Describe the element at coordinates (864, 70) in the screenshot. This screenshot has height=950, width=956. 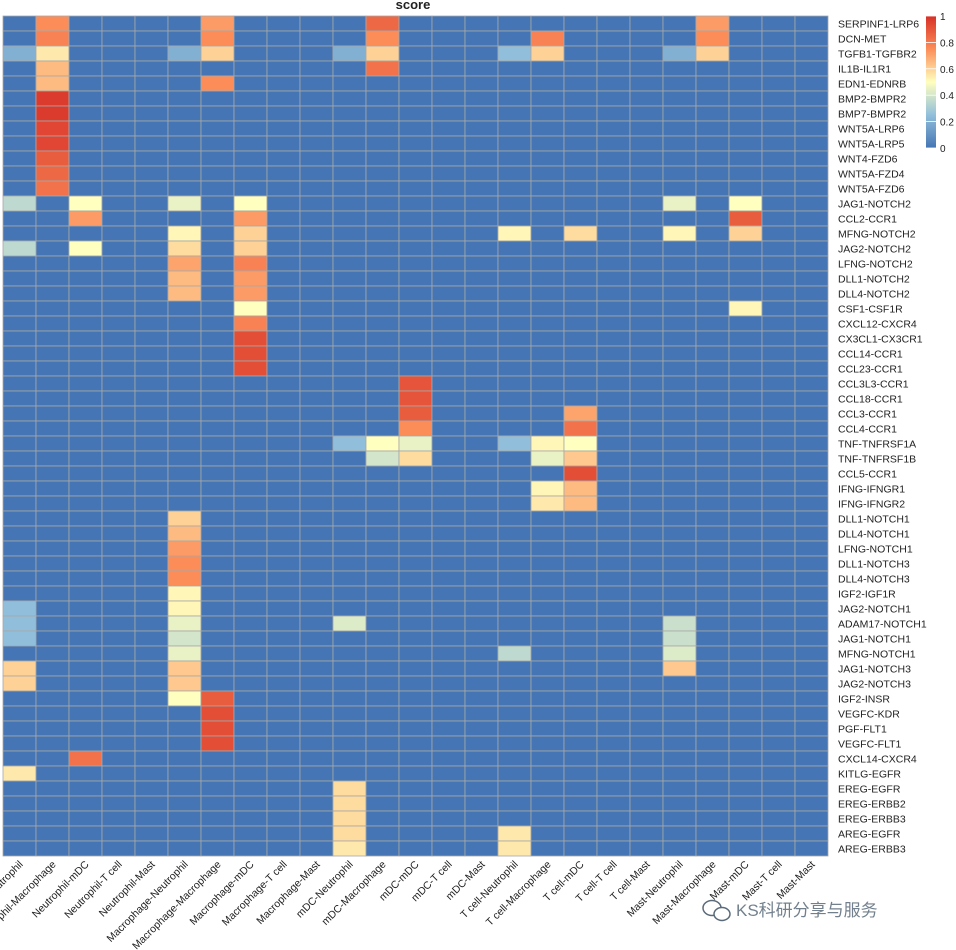
I see `row-label: IL1B-IL1R1` at that location.